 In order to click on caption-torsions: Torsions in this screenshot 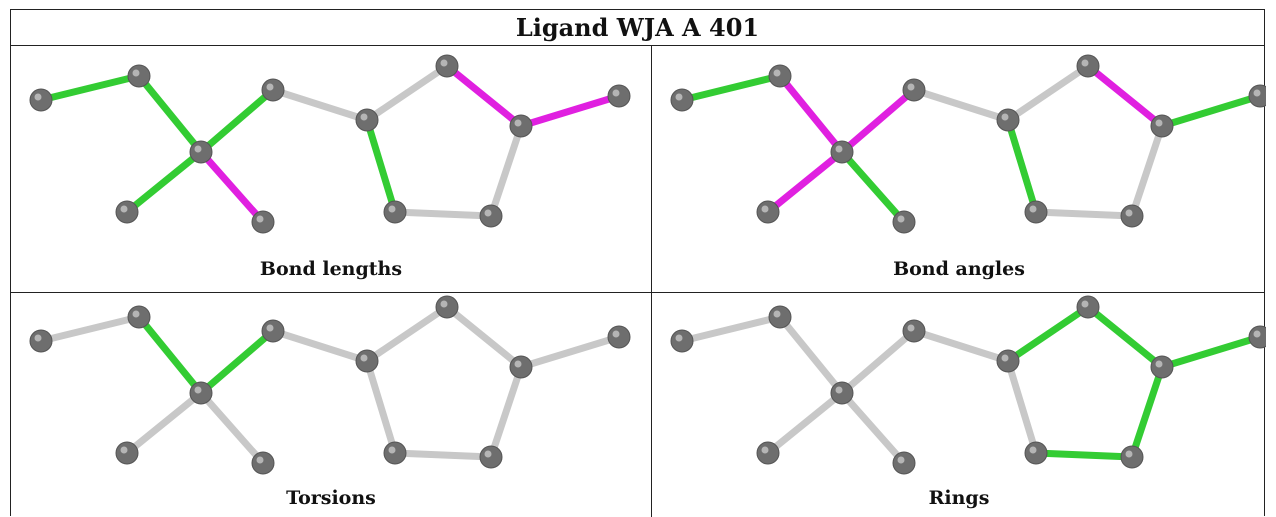, I will do `click(331, 498)`.